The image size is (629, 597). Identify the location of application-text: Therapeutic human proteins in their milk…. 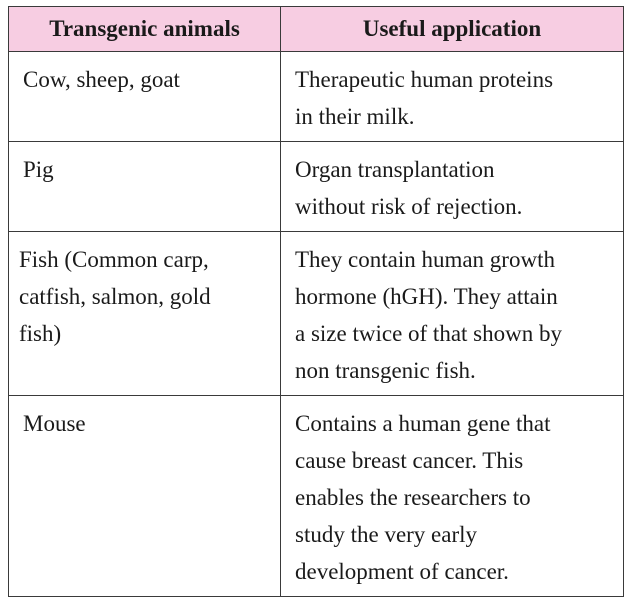
(424, 98).